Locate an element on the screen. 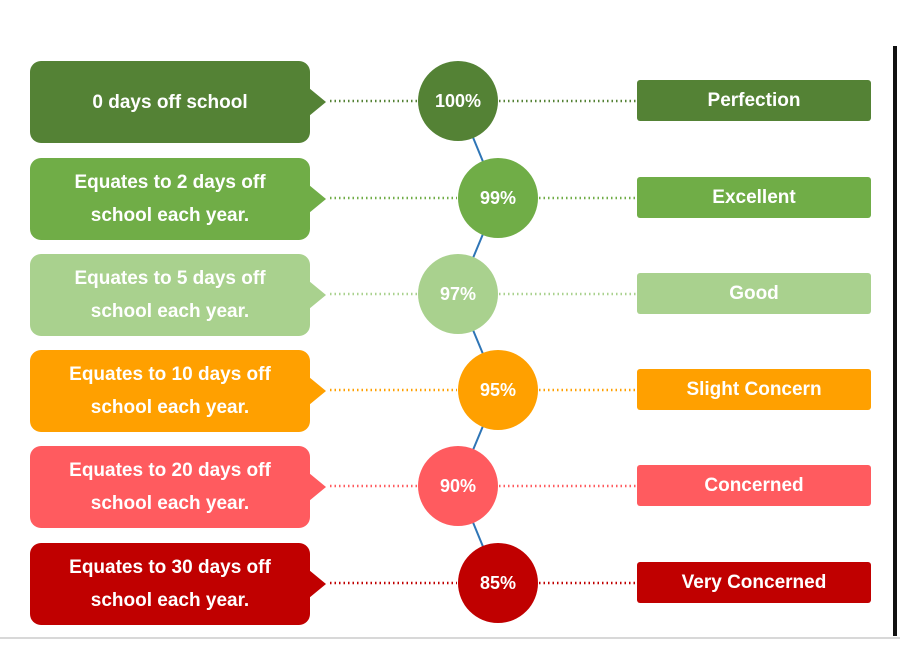 The height and width of the screenshot is (647, 900). description-text-1: 0 days off school is located at coordinates (170, 102).